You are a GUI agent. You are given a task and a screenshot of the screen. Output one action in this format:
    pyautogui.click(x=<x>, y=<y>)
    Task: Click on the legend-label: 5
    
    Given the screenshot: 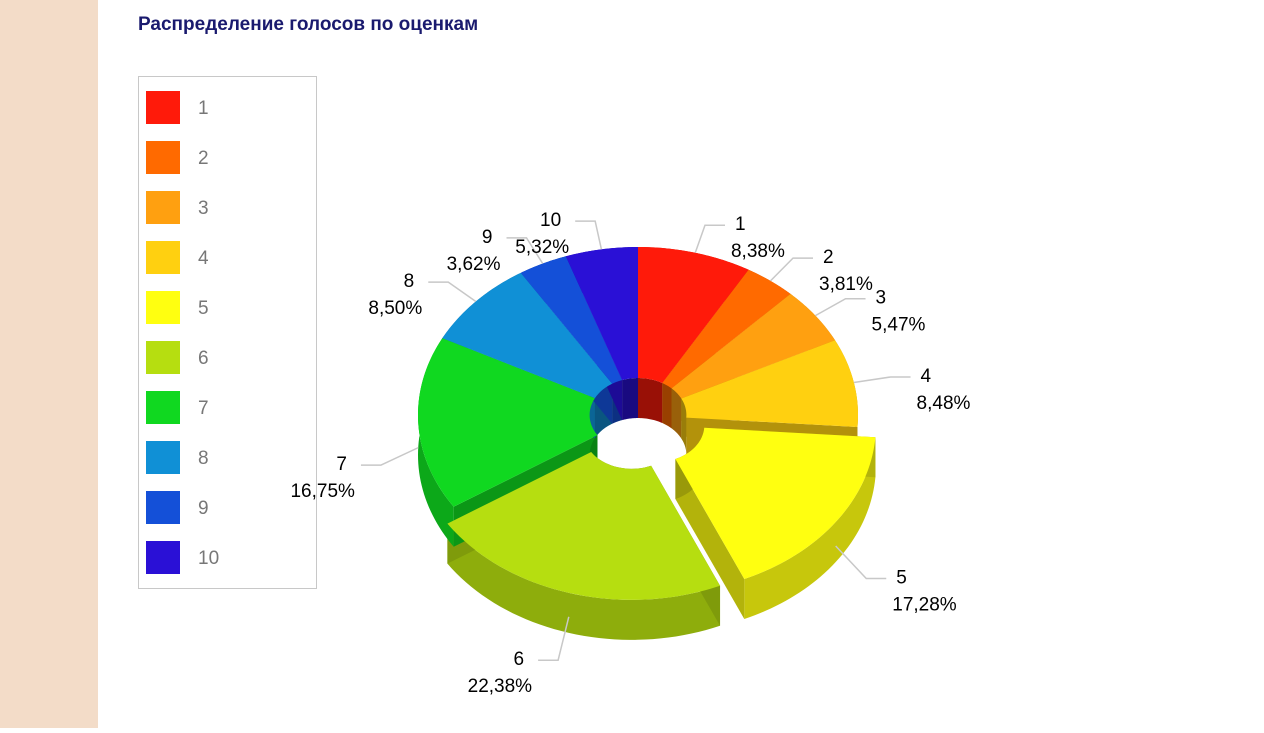 What is the action you would take?
    pyautogui.click(x=203, y=308)
    